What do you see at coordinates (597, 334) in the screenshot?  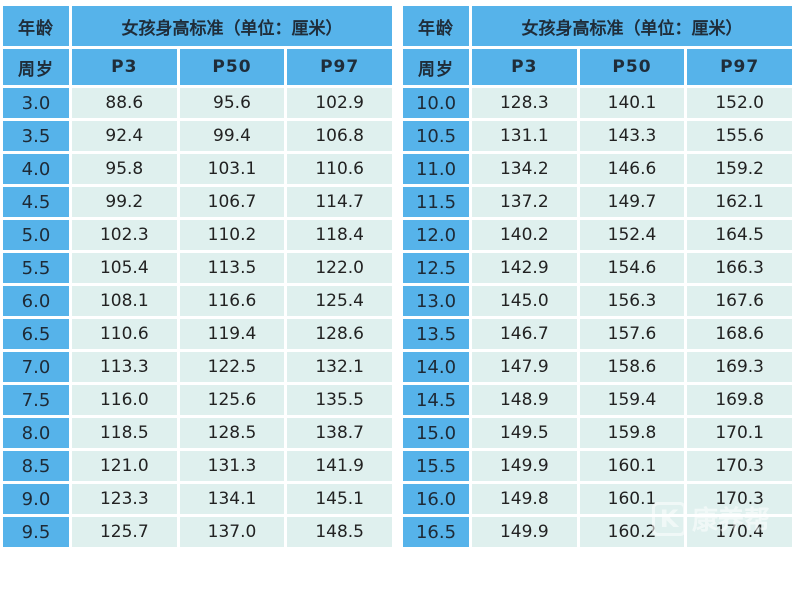 I see `table-row: 13.5 146.7 157.6 168.6` at bounding box center [597, 334].